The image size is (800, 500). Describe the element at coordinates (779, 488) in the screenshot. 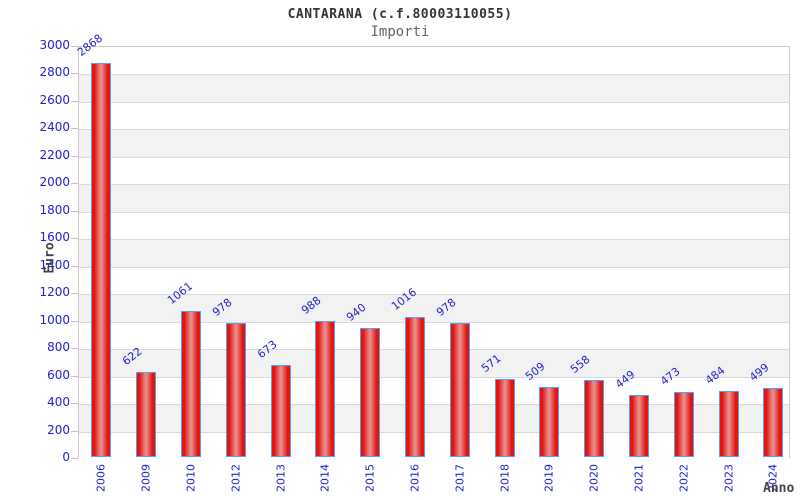

I see `x-axis-title: Anno` at that location.